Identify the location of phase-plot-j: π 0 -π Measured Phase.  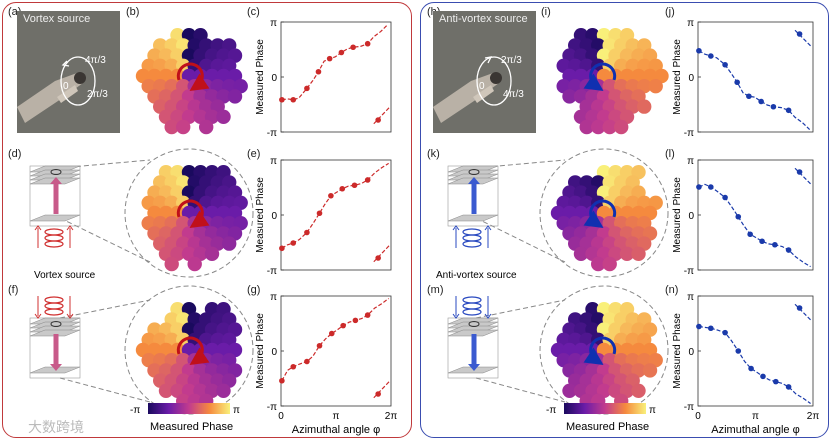
(743, 78).